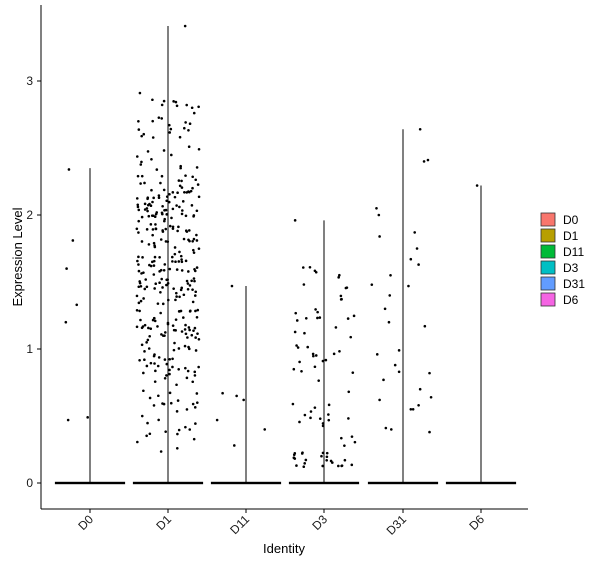 This screenshot has width=600, height=568. I want to click on violin-base-D0, so click(90, 483).